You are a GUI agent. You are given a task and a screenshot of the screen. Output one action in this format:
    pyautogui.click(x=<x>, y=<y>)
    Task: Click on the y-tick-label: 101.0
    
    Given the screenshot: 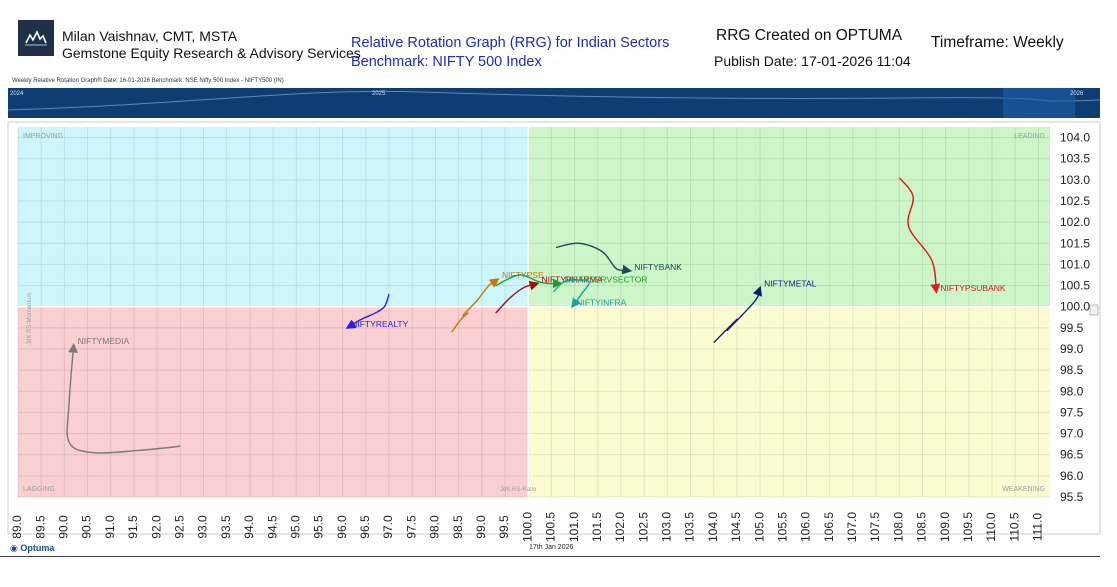 What is the action you would take?
    pyautogui.click(x=1075, y=264)
    